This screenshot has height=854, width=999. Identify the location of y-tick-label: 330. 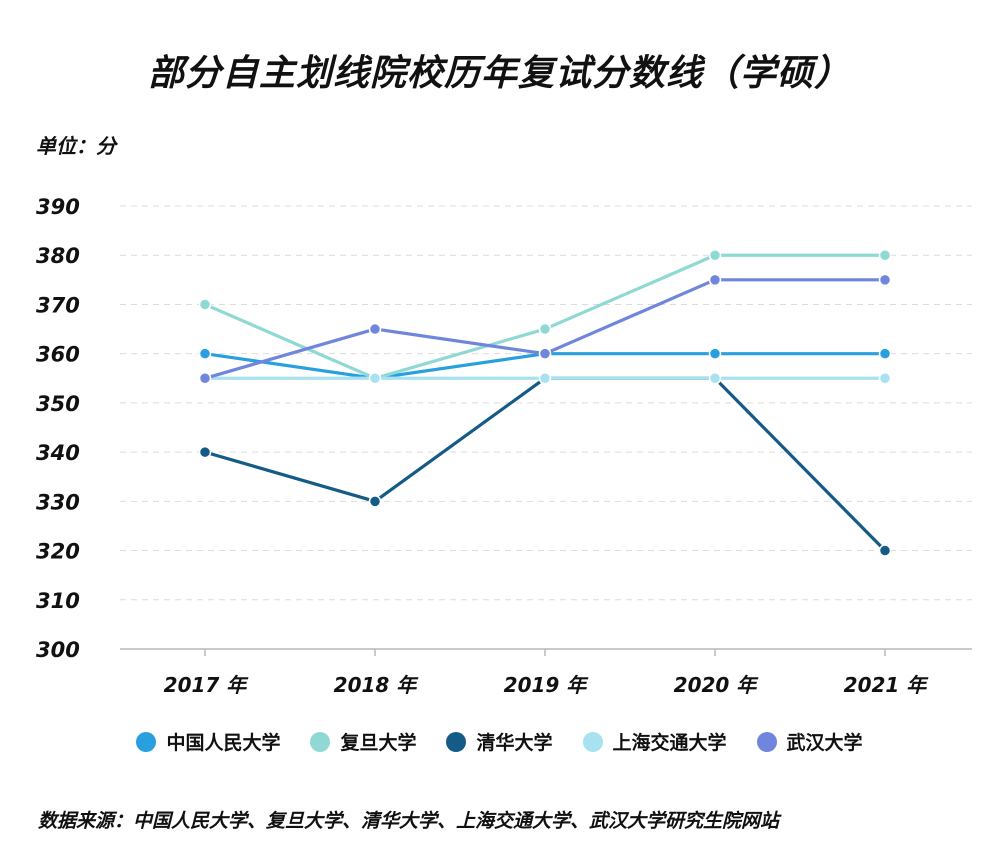
(58, 502).